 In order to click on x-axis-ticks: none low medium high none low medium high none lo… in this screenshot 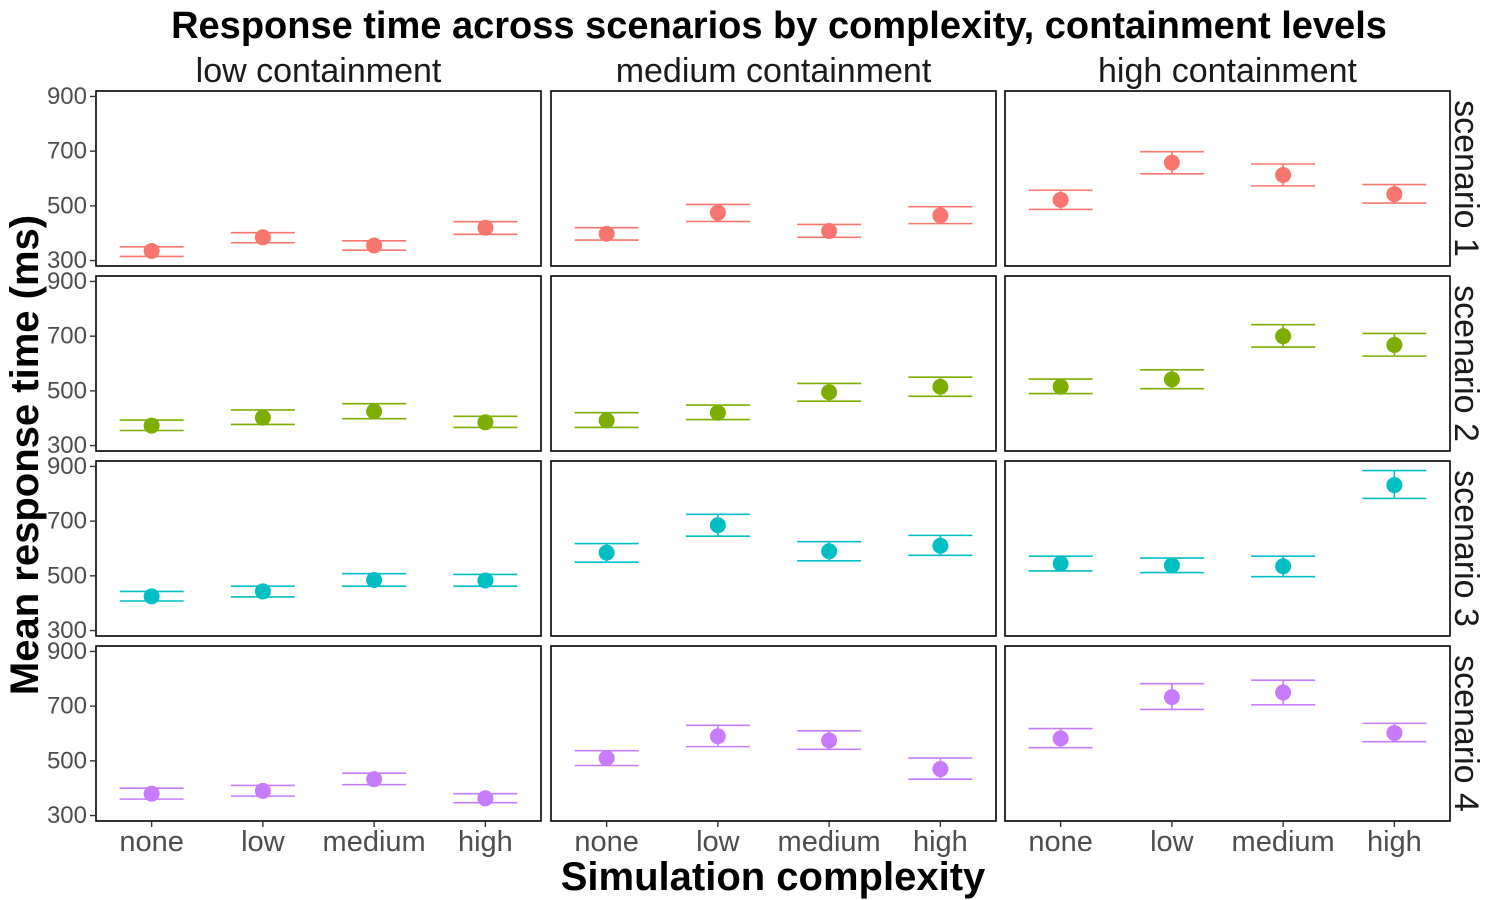, I will do `click(770, 839)`.